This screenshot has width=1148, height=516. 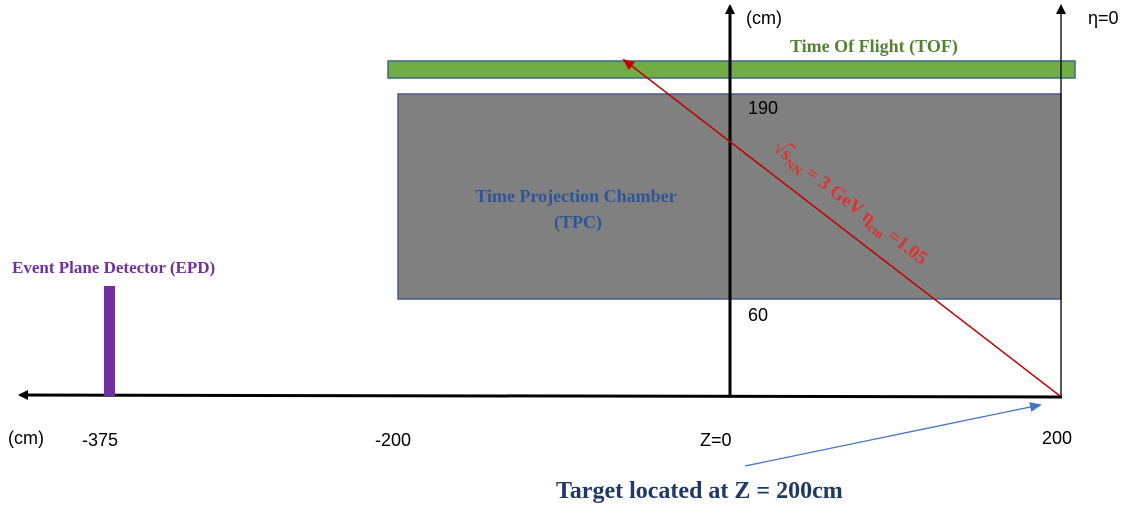 What do you see at coordinates (393, 440) in the screenshot?
I see `z-tick-minus-200: -200` at bounding box center [393, 440].